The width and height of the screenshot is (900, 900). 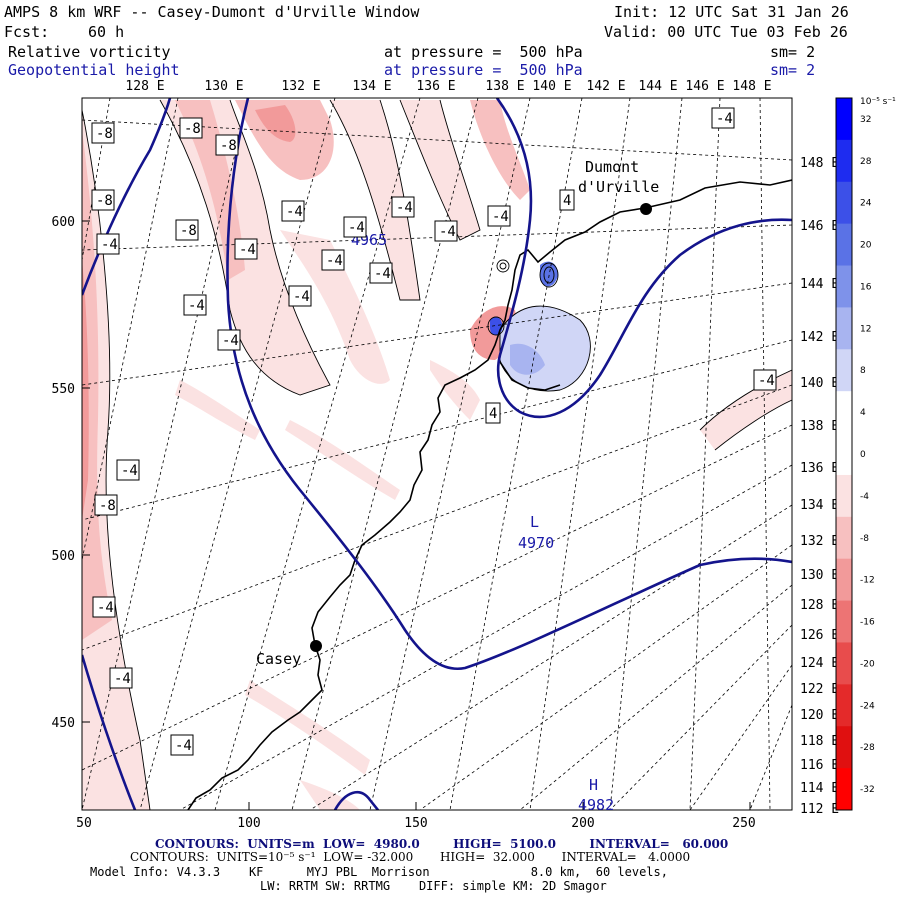 What do you see at coordinates (63, 723) in the screenshot?
I see `y-tick-label: 450` at bounding box center [63, 723].